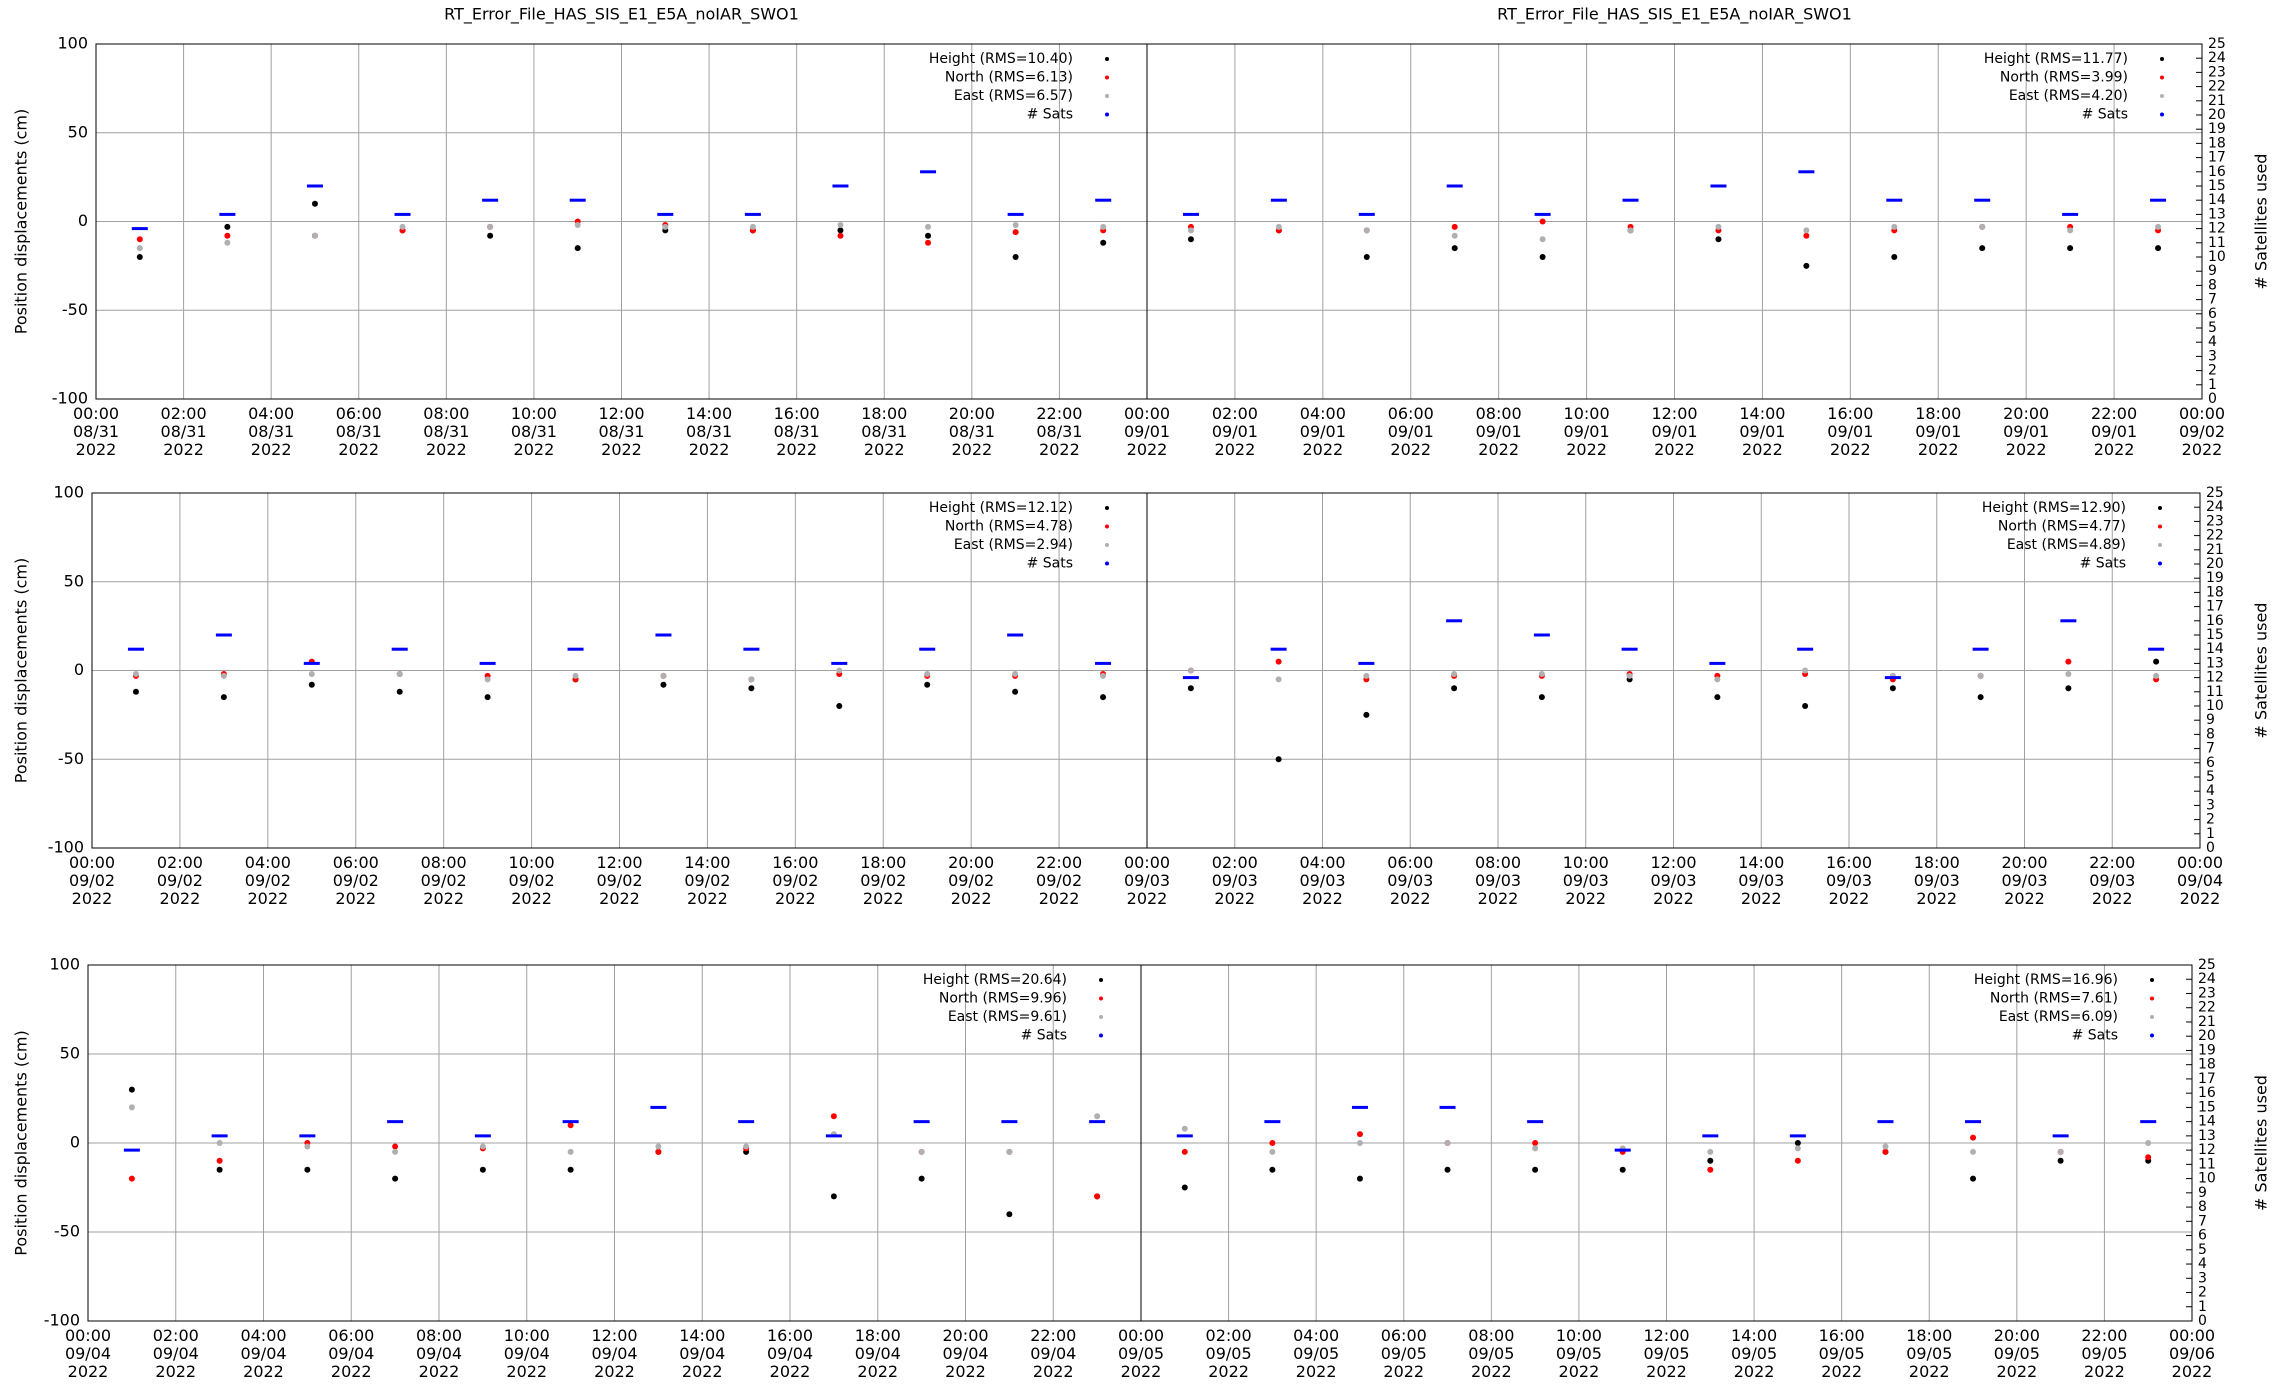  I want to click on y2-tick-label: 11, so click(2215, 692).